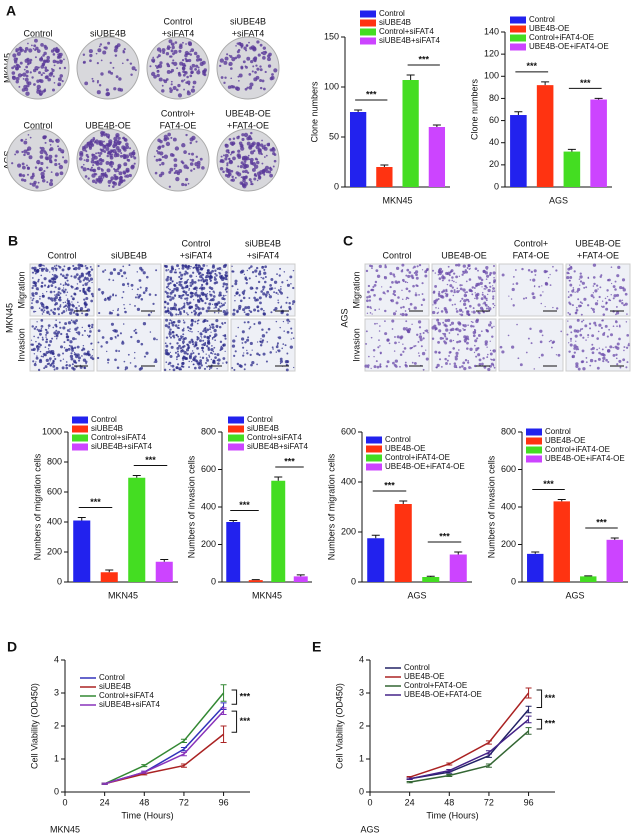 Image resolution: width=640 pixels, height=837 pixels. Describe the element at coordinates (545, 83) in the screenshot. I see `error-bar` at that location.